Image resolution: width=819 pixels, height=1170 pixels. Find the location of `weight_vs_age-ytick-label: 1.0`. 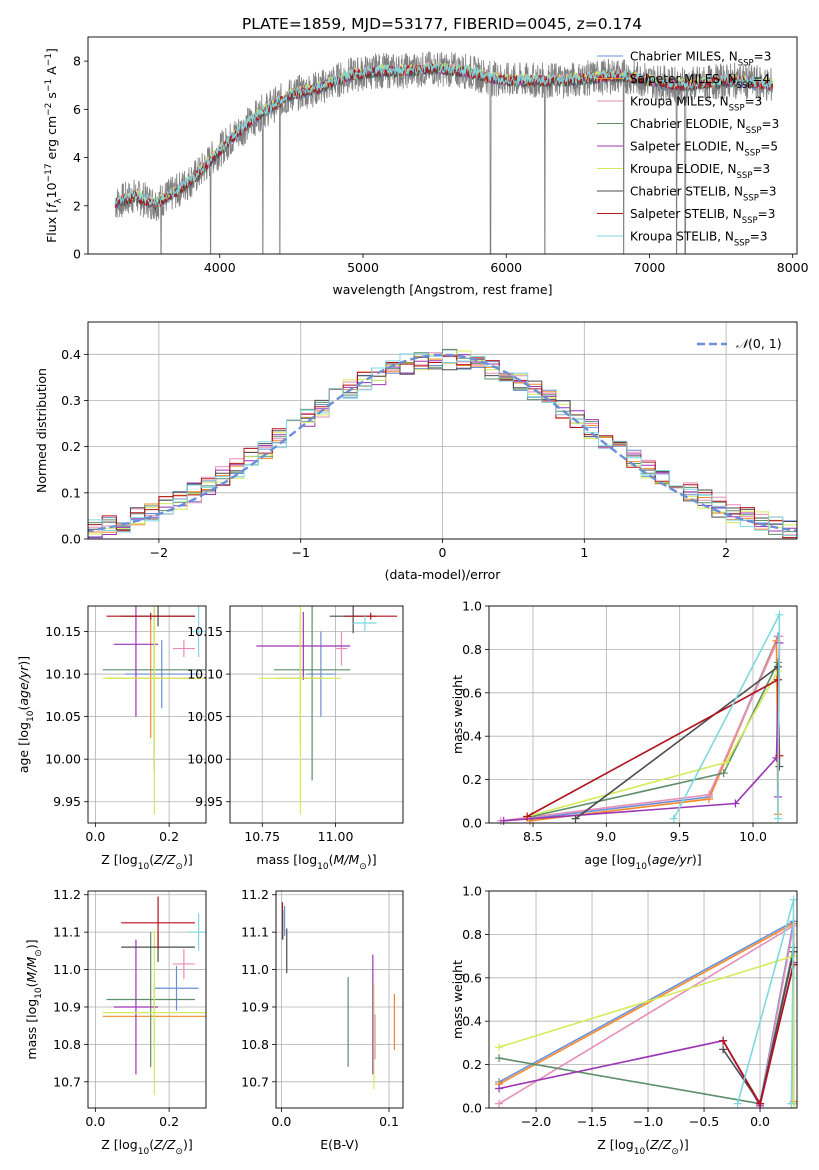

weight_vs_age-ytick-label: 1.0 is located at coordinates (472, 606).